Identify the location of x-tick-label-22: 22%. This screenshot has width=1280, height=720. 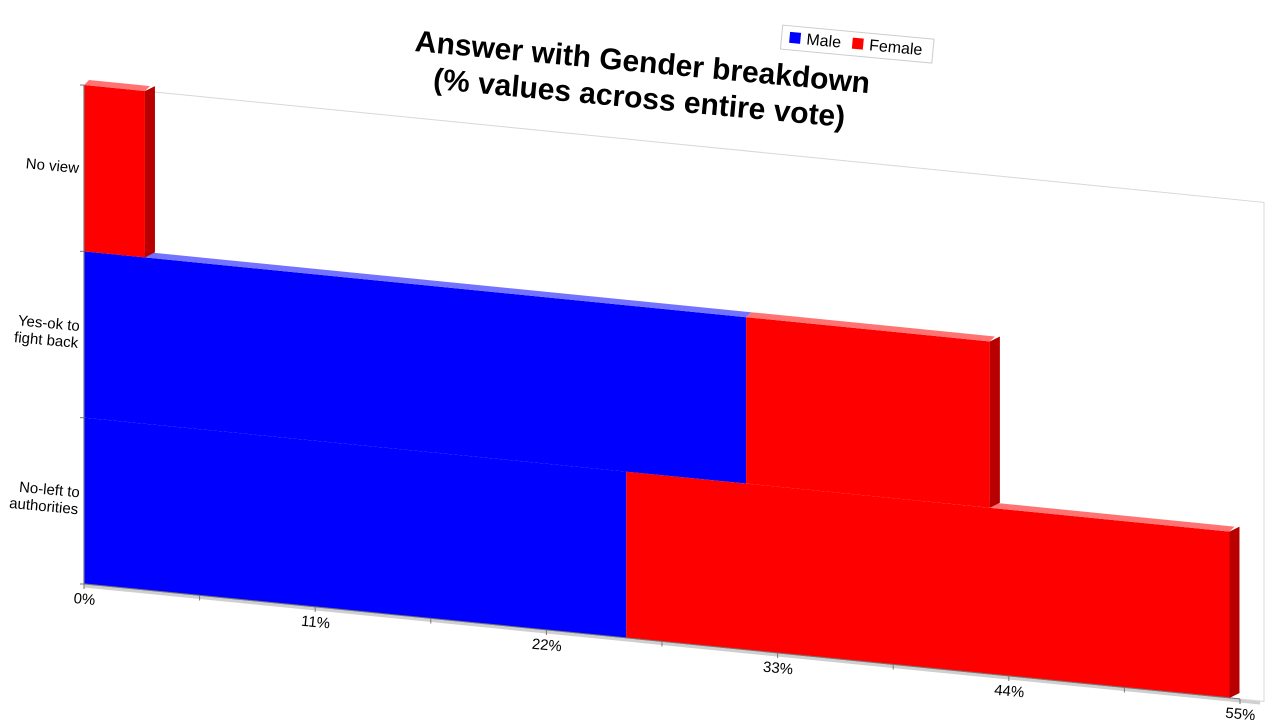
(546, 646).